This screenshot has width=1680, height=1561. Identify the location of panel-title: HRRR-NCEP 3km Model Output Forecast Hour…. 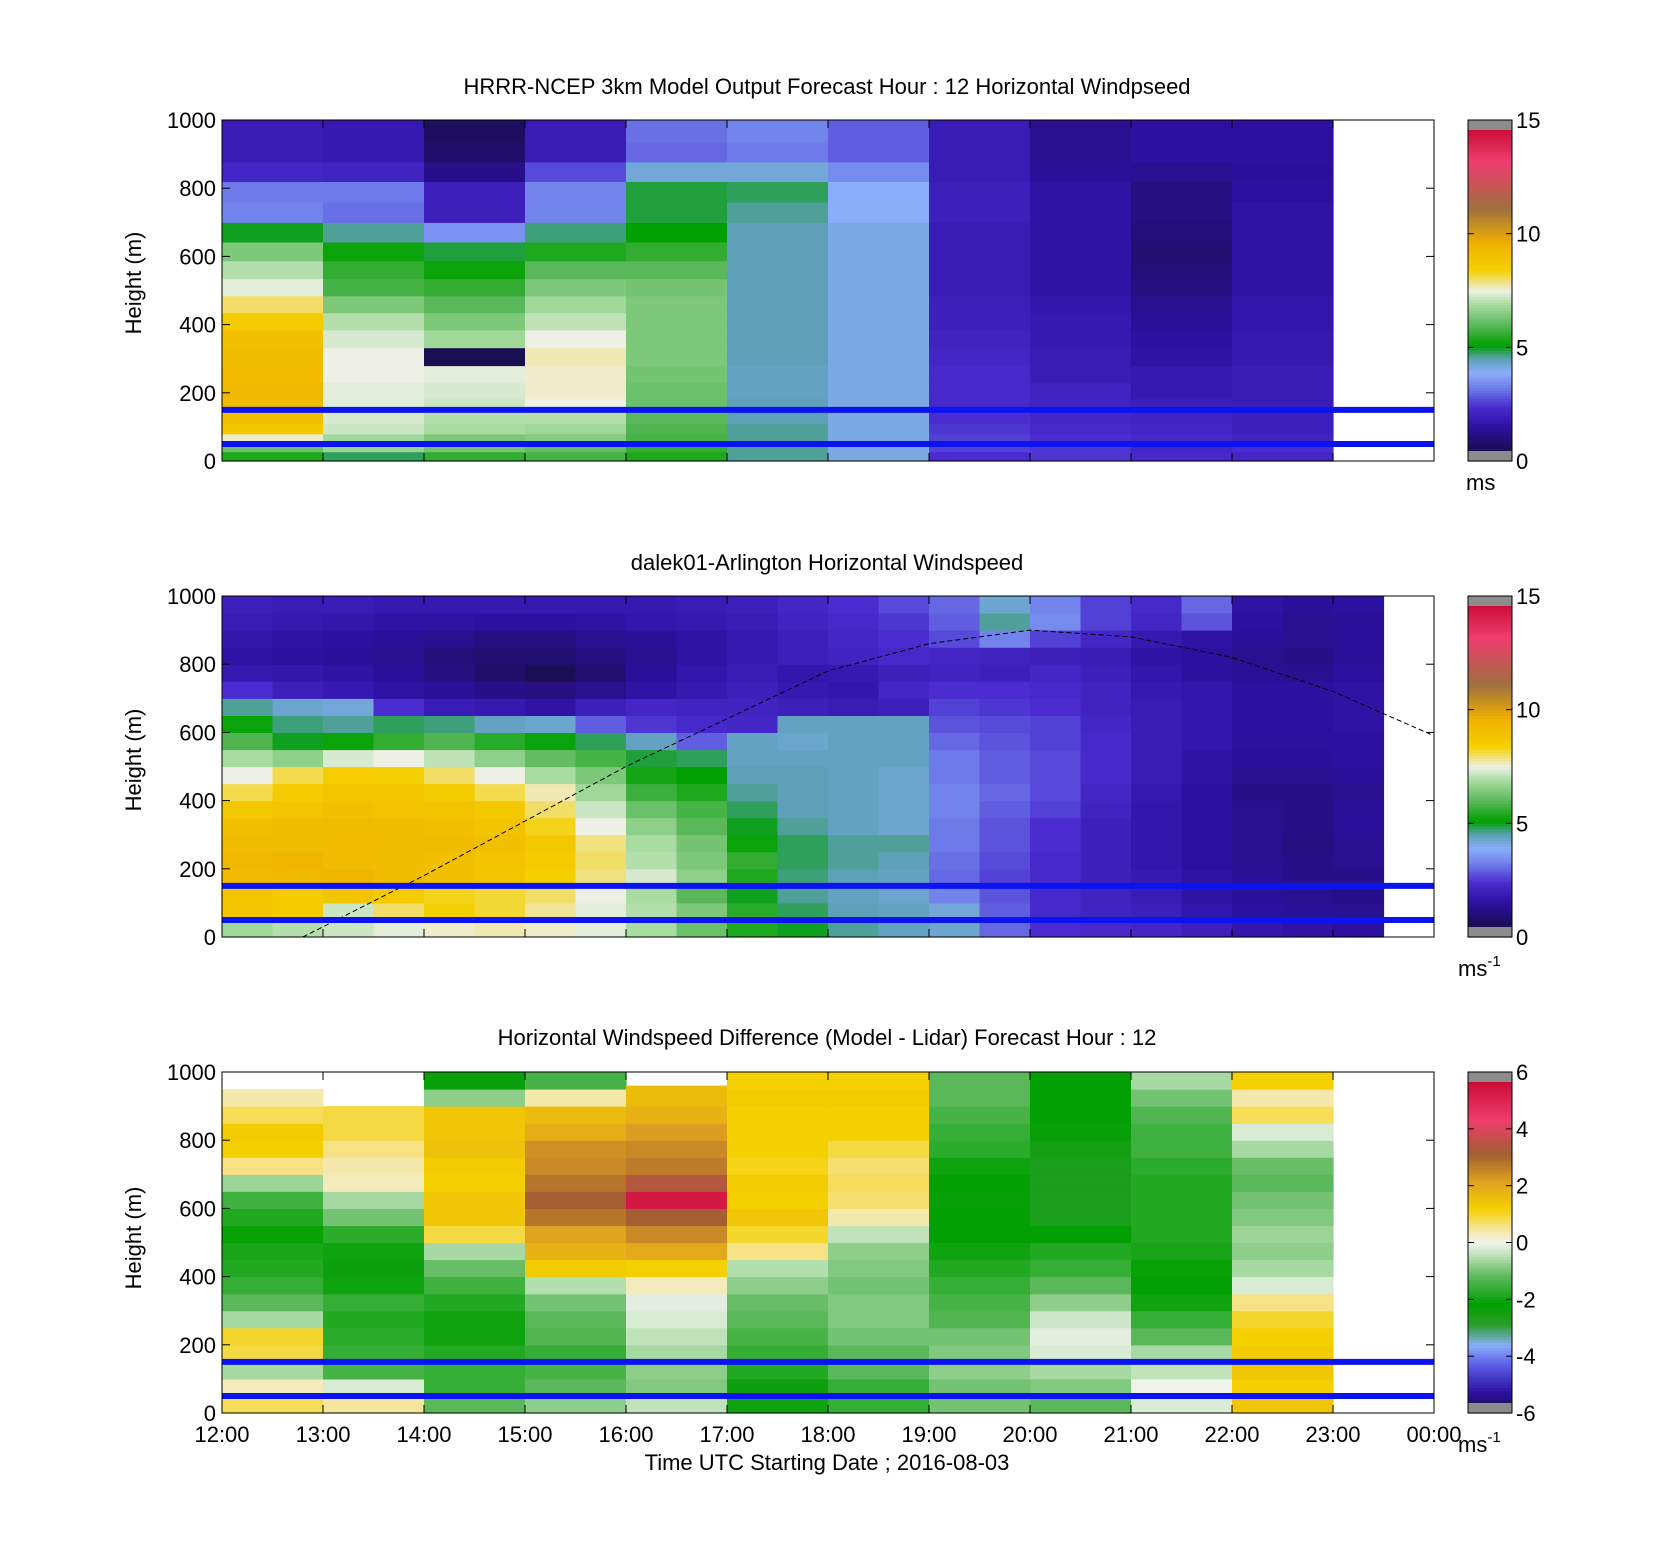
(826, 86).